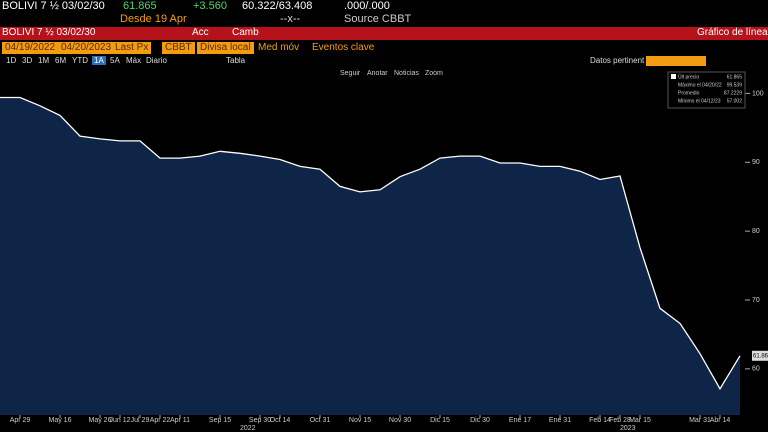  I want to click on period: 6M, so click(61, 60).